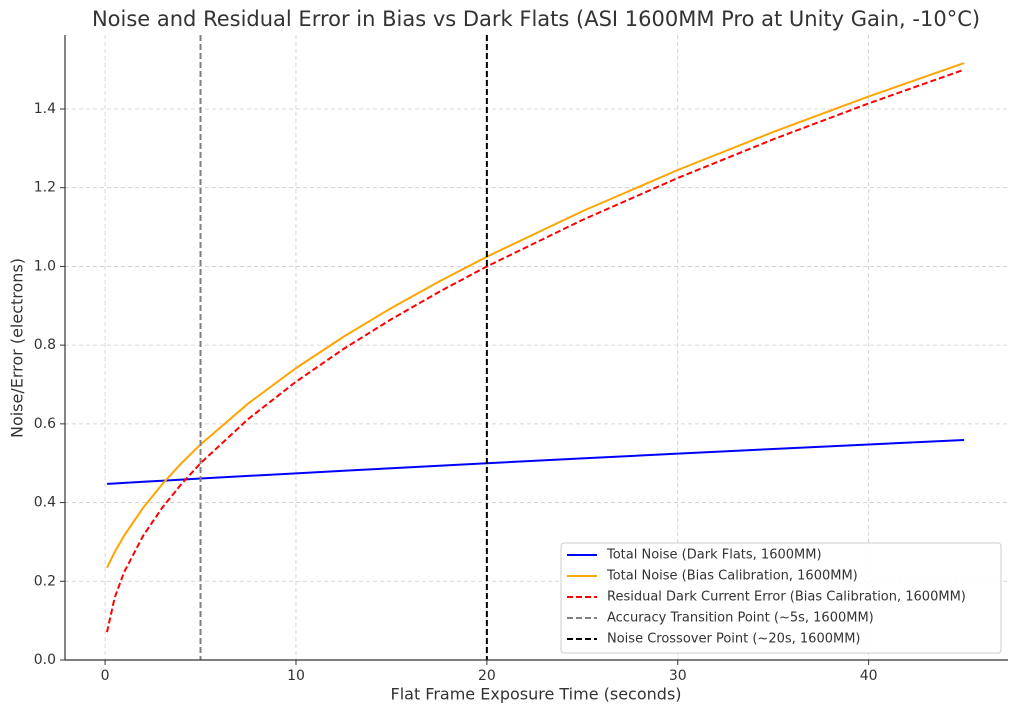  I want to click on y-tick-label: 0.6, so click(45, 424).